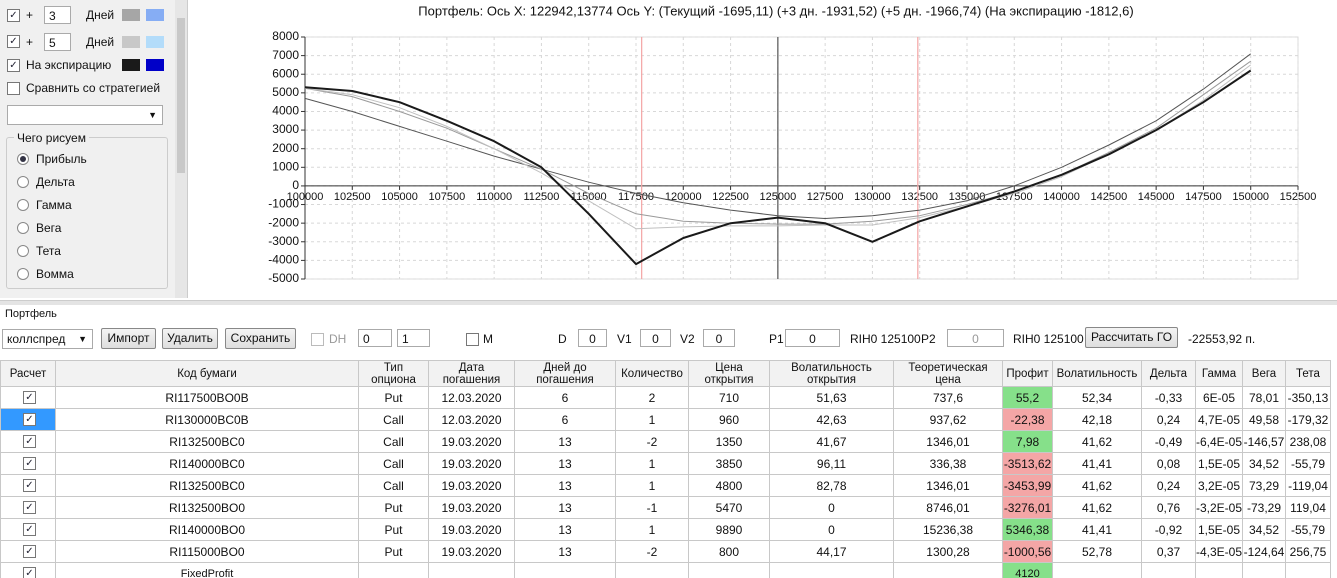 The image size is (1337, 578). Describe the element at coordinates (729, 373) in the screenshot. I see `column-header: Цена открытия` at that location.